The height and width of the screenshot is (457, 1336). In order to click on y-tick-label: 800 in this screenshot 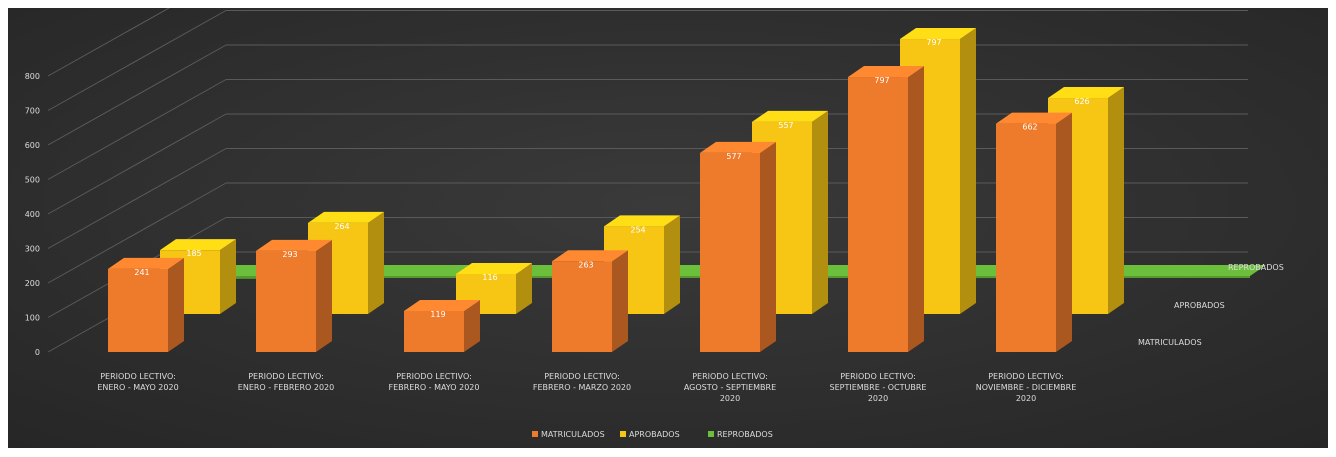, I will do `click(32, 76)`.